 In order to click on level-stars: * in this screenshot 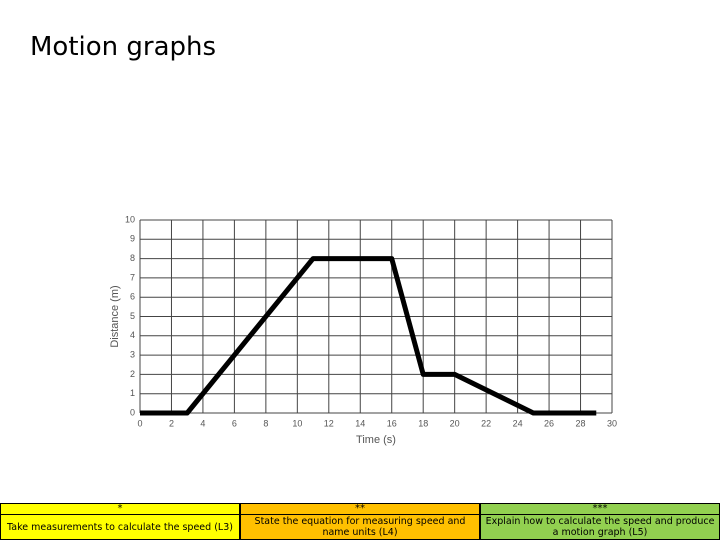, I will do `click(120, 509)`.